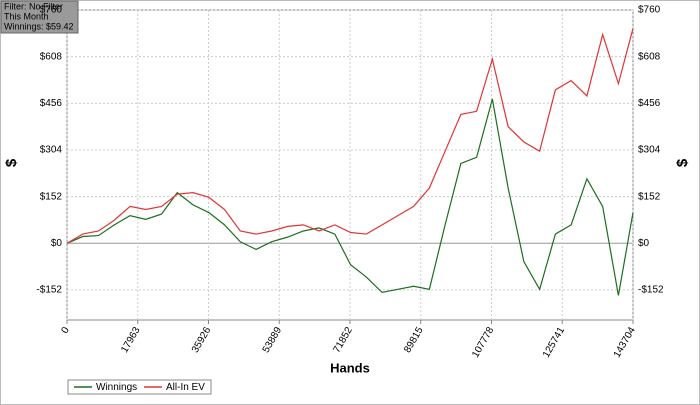  Describe the element at coordinates (49, 290) in the screenshot. I see `y-tick-label: -$152` at that location.